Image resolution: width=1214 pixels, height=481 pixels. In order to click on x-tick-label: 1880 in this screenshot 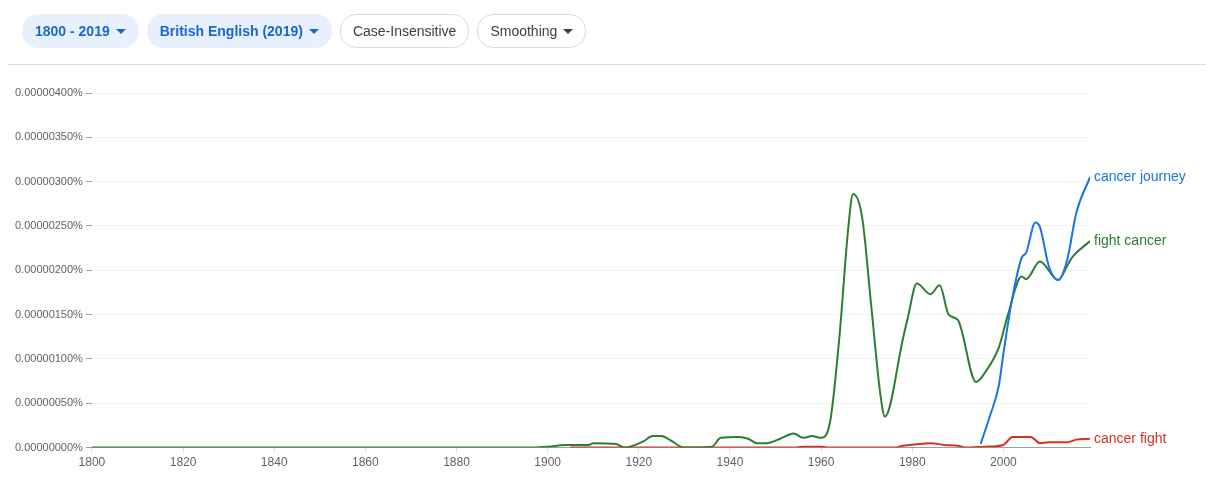, I will do `click(457, 462)`.